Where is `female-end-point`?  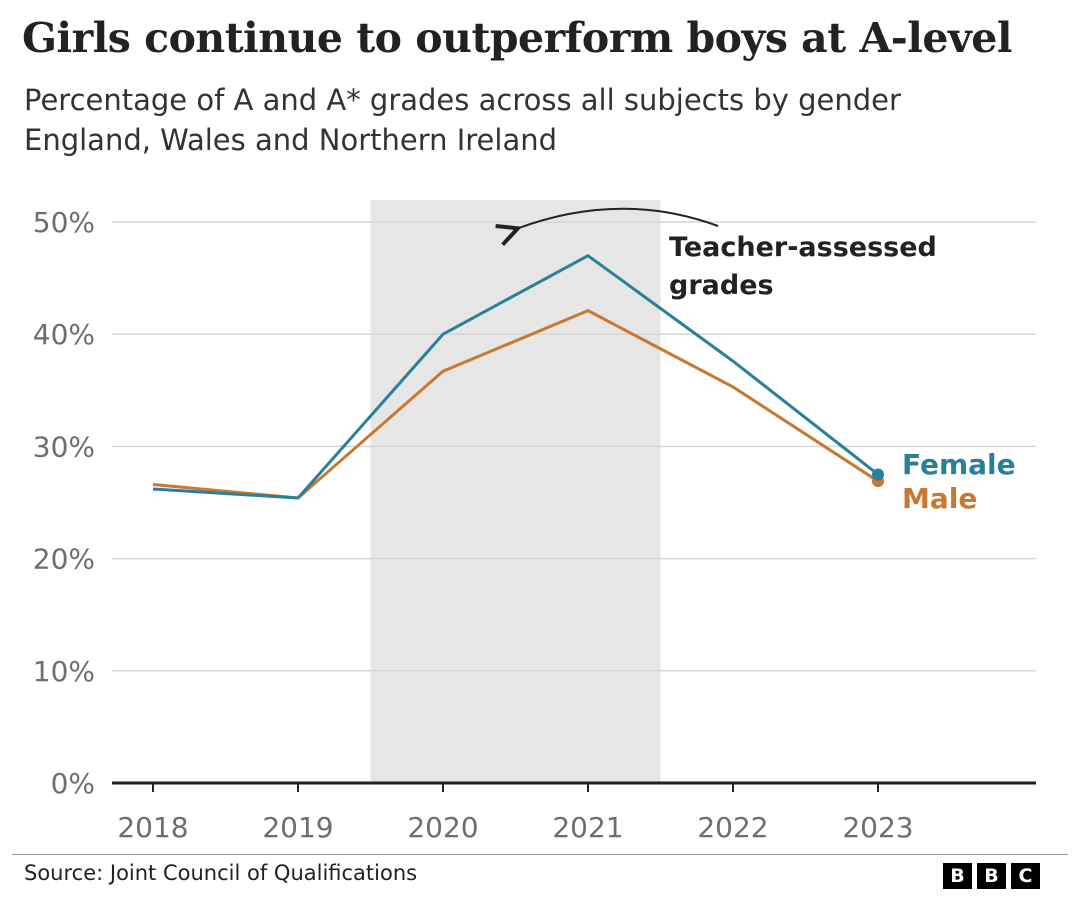
female-end-point is located at coordinates (878, 474).